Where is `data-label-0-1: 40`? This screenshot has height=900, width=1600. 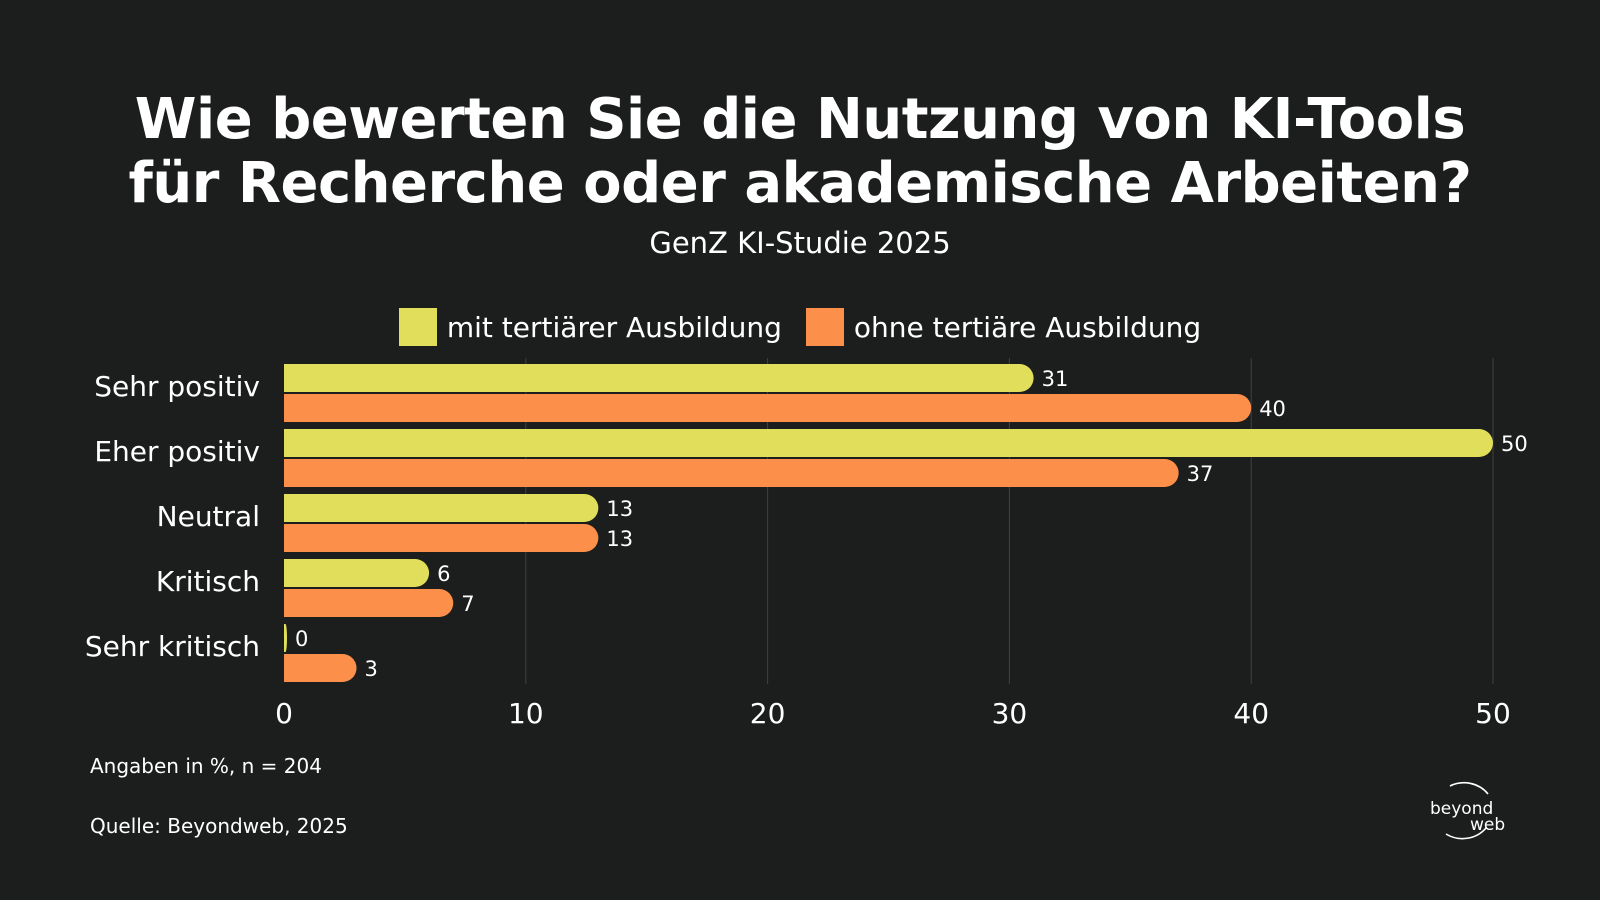 data-label-0-1: 40 is located at coordinates (1272, 409).